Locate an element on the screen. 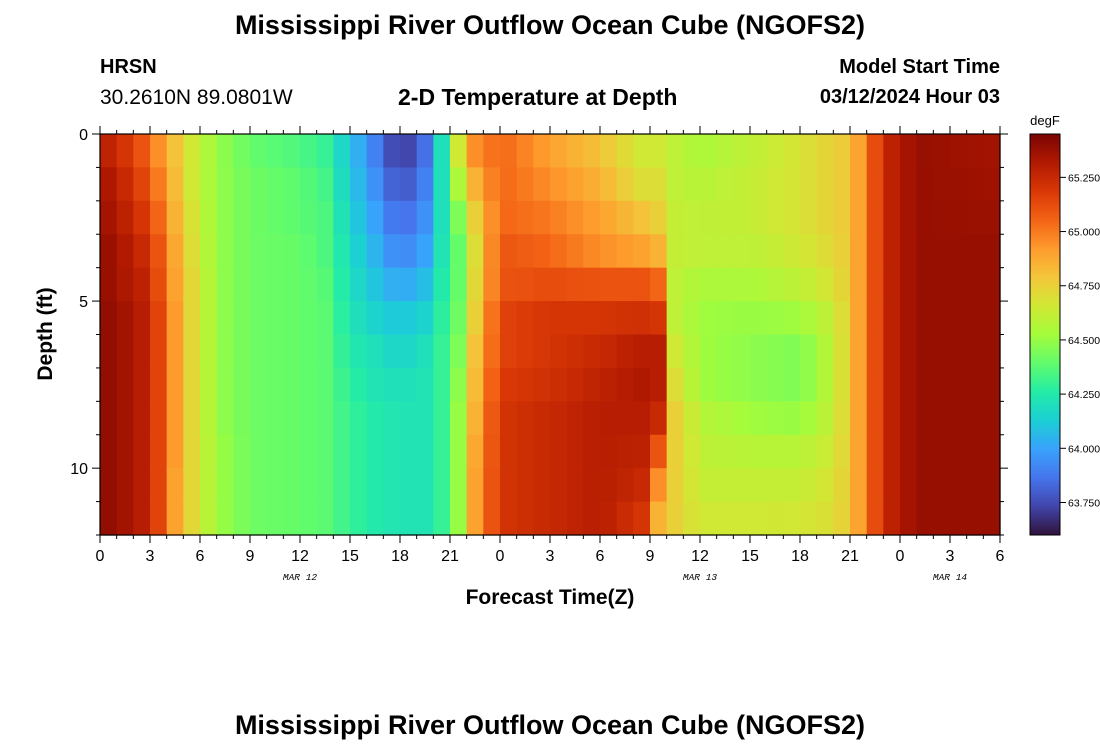 This screenshot has height=750, width=1100. x-tick-label: 18 is located at coordinates (400, 556).